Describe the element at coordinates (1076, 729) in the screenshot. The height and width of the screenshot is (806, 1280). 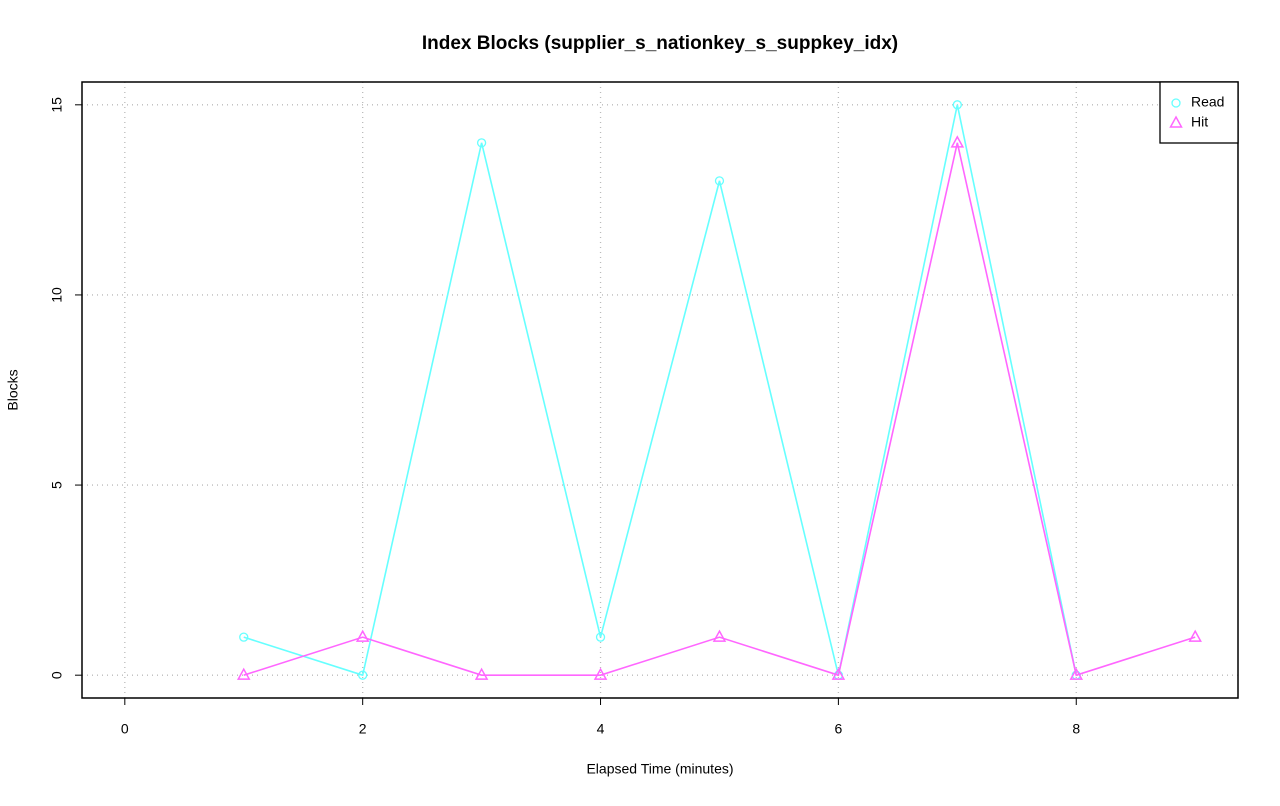
I see `x-tick-label: 8` at that location.